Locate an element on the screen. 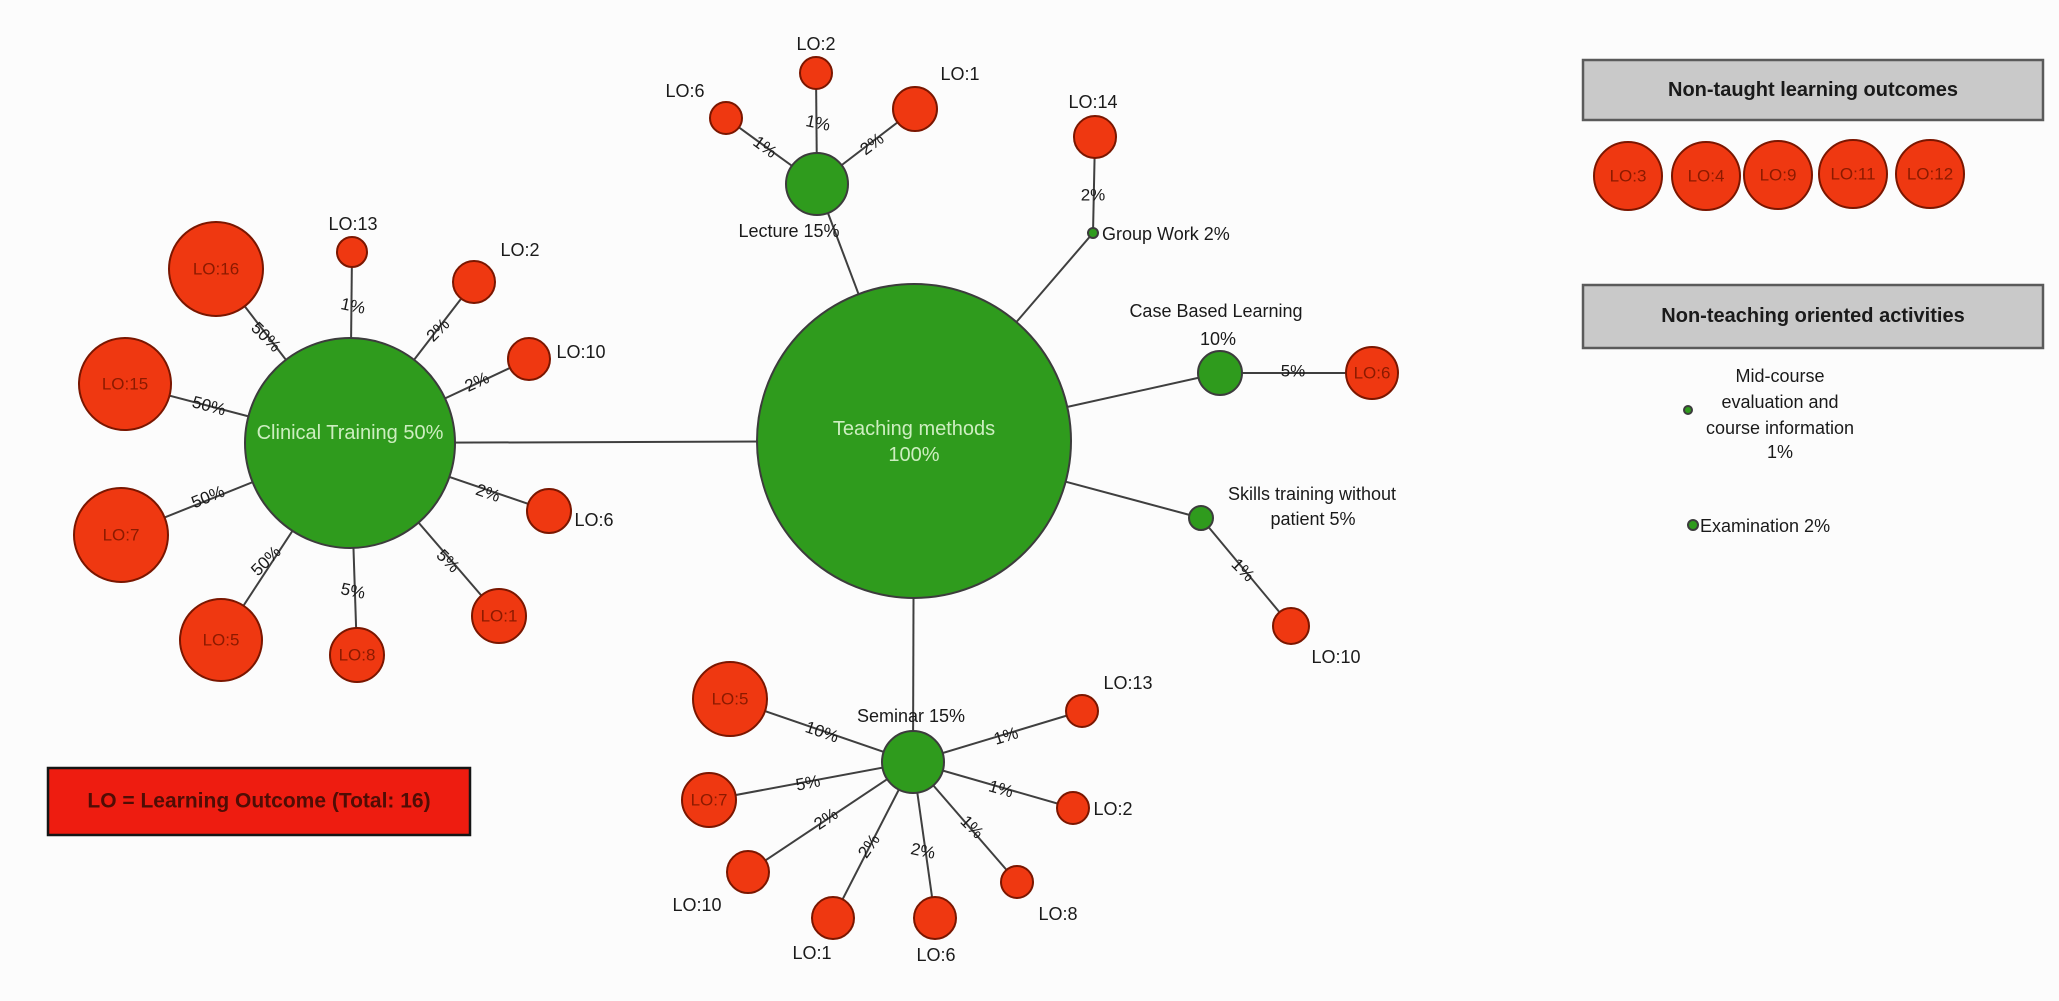  examination-node is located at coordinates (1693, 525).